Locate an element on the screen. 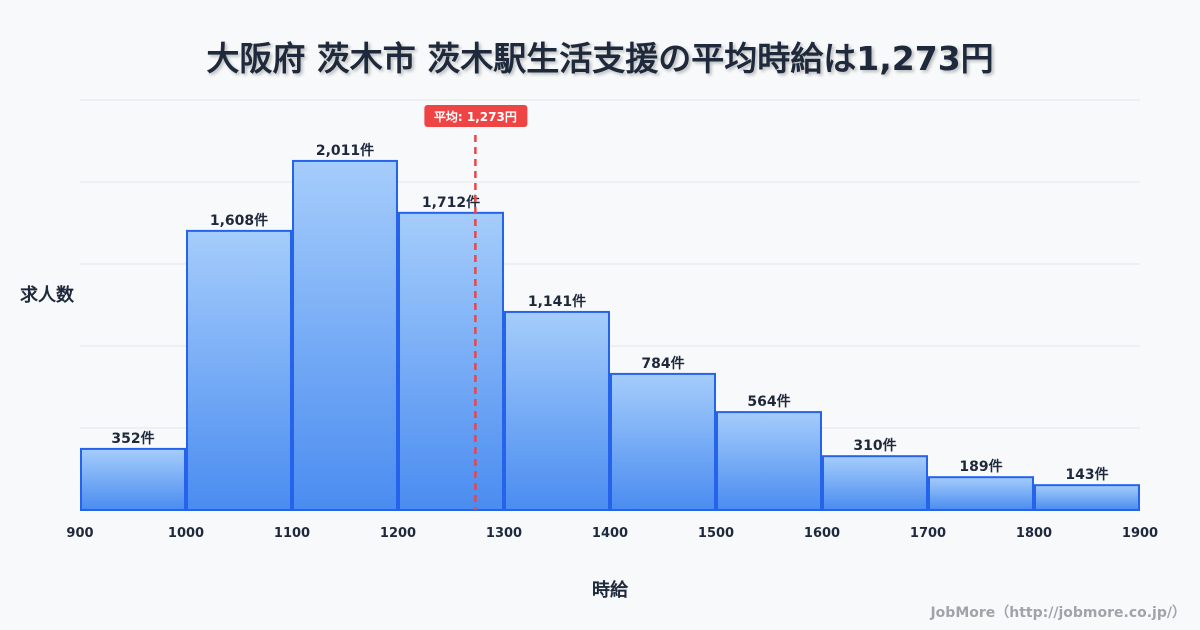 The image size is (1200, 630). x-tick-label: 1500 is located at coordinates (716, 533).